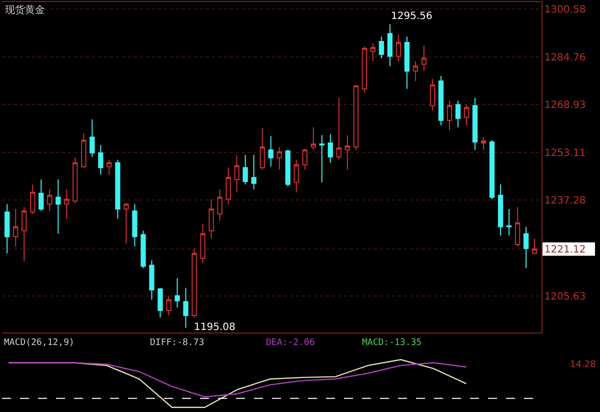 The width and height of the screenshot is (600, 412). What do you see at coordinates (565, 106) in the screenshot?
I see `y-tick-label: 1268.93` at bounding box center [565, 106].